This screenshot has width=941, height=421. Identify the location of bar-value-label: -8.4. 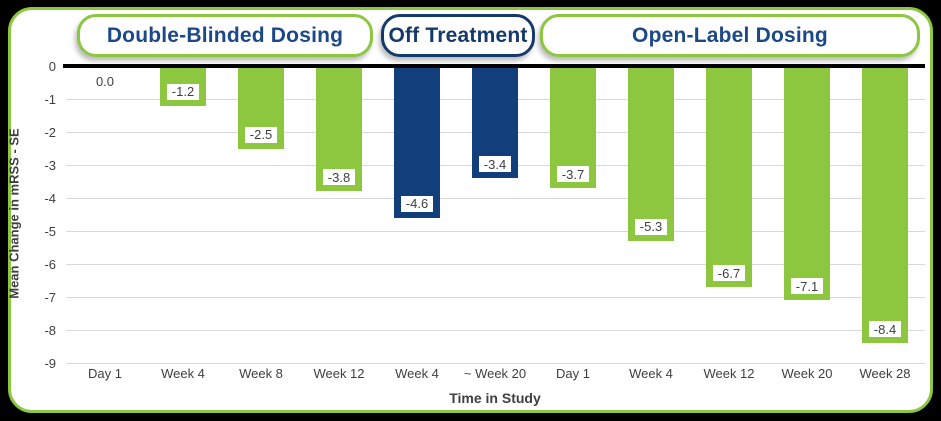
(885, 329).